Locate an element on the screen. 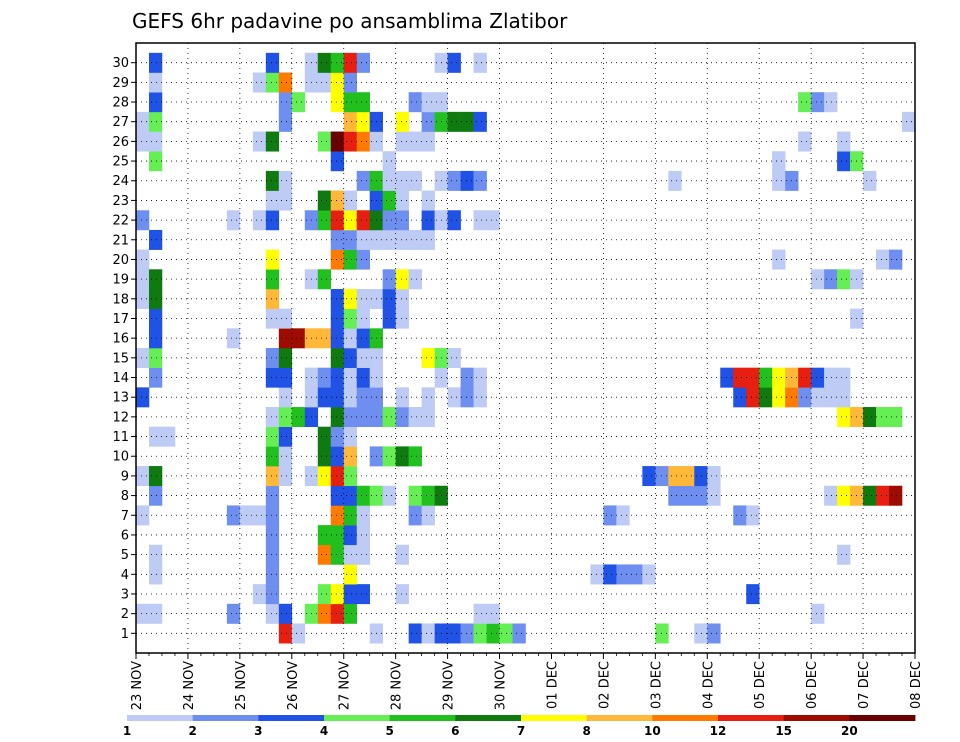 The height and width of the screenshot is (742, 960). y-tick-label: 24 is located at coordinates (120, 181).